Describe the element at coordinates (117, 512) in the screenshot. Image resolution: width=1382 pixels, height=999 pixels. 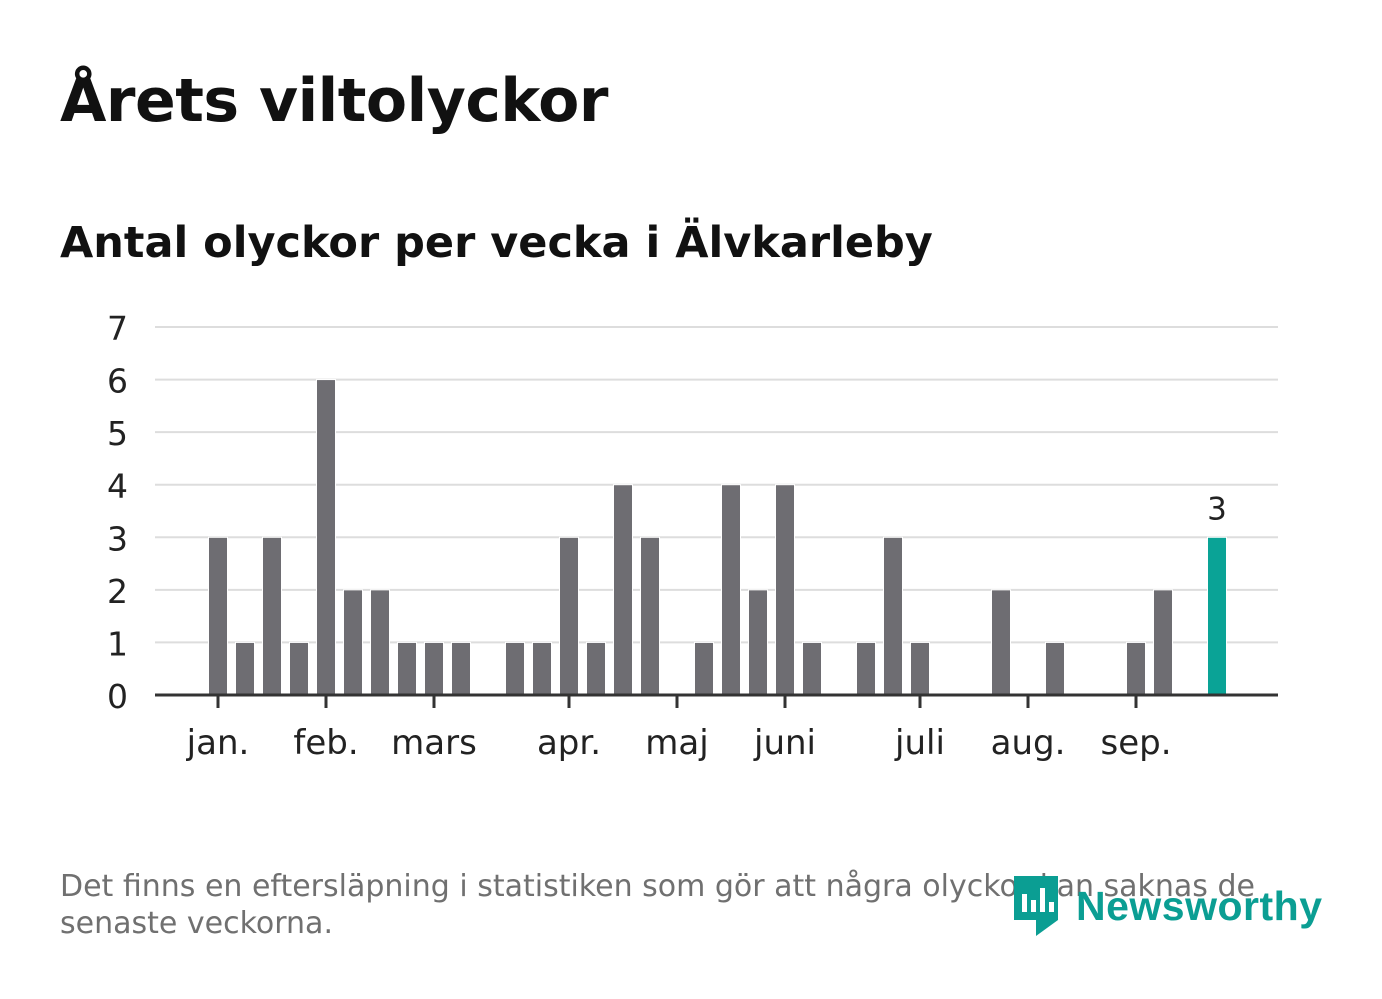
I see `y-axis-labels: 0 1 2 3 4 5 6 7` at that location.